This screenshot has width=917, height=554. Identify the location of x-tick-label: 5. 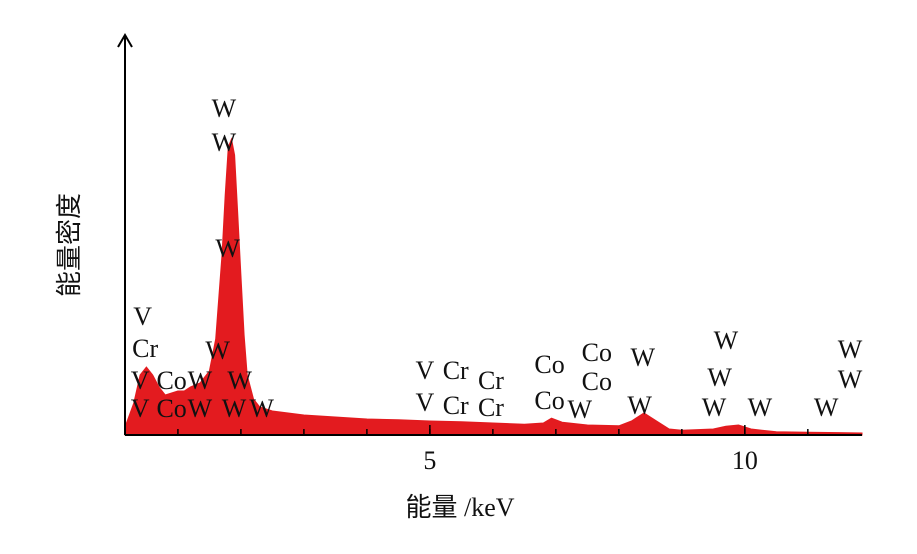
(429, 460).